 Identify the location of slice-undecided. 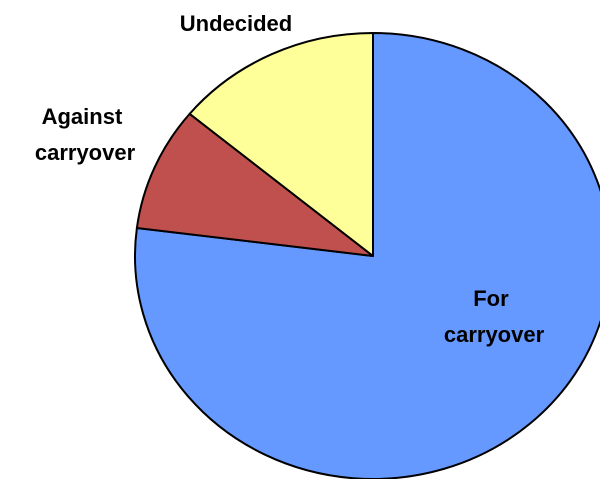
(281, 144).